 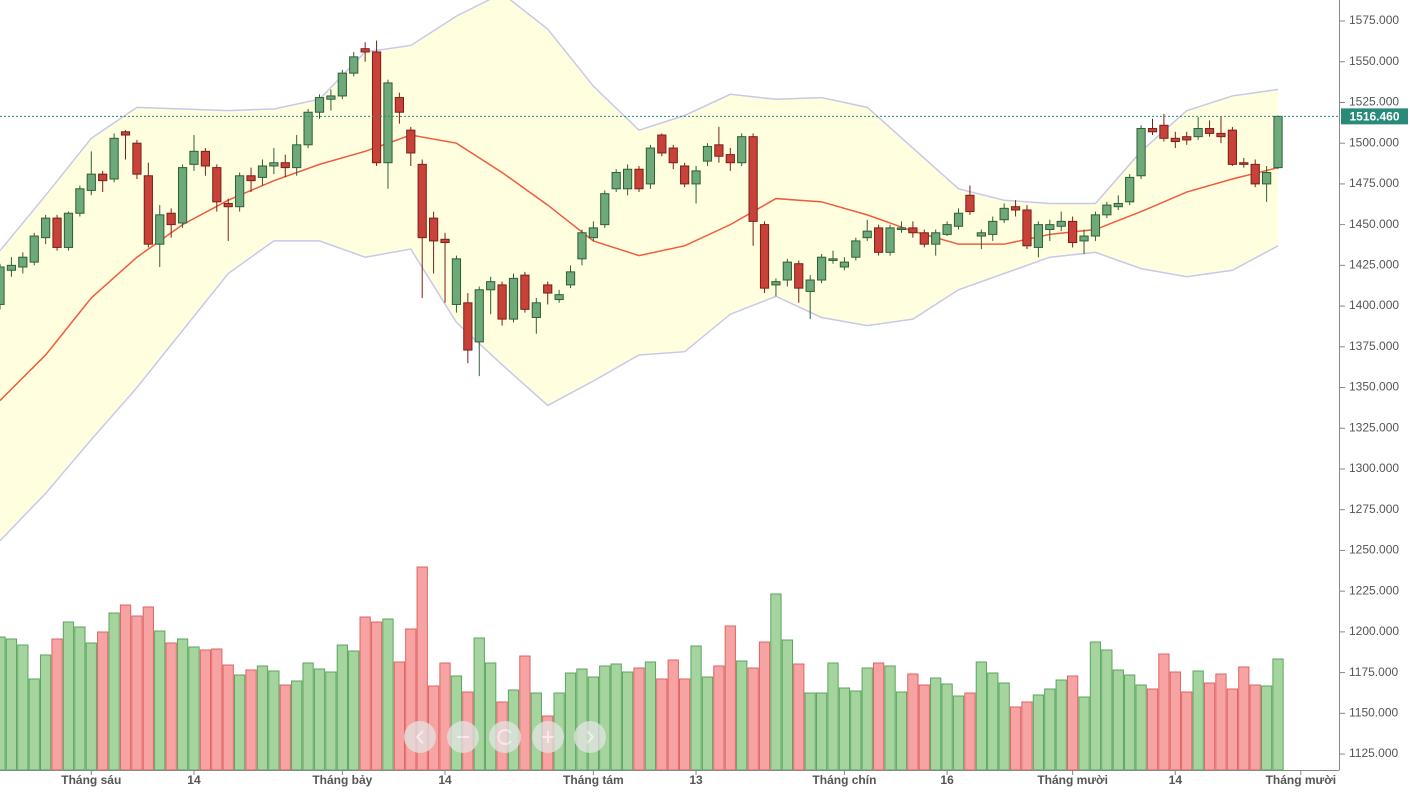 I want to click on last-price-box, so click(x=1374, y=116).